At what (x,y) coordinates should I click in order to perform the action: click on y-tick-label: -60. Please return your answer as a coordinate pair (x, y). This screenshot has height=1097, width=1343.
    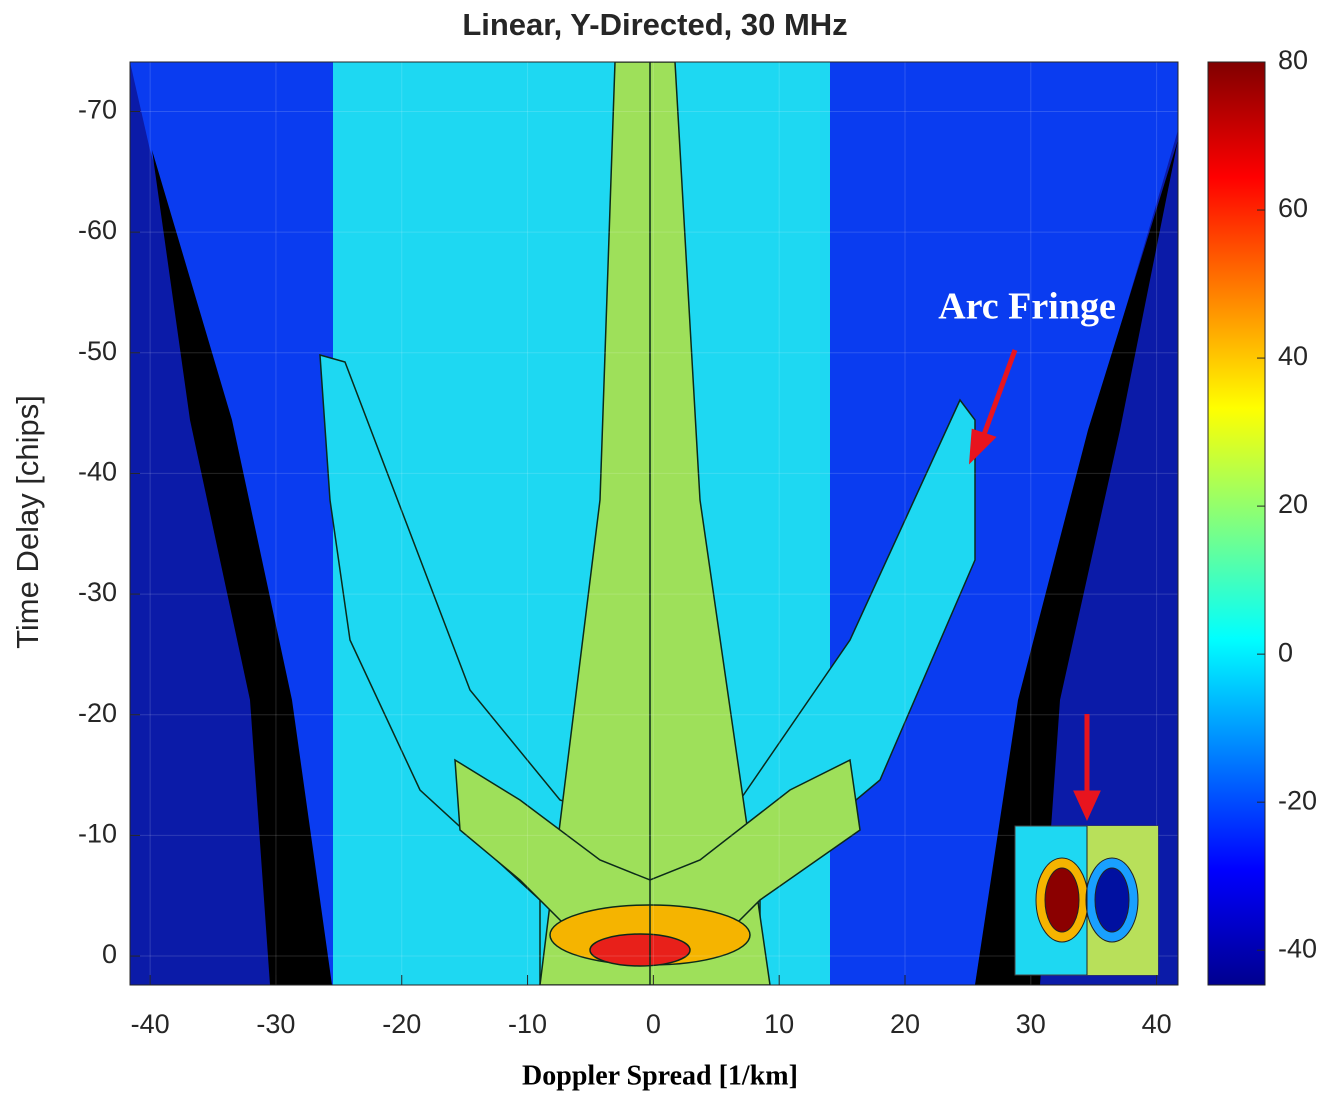
    Looking at the image, I should click on (97, 230).